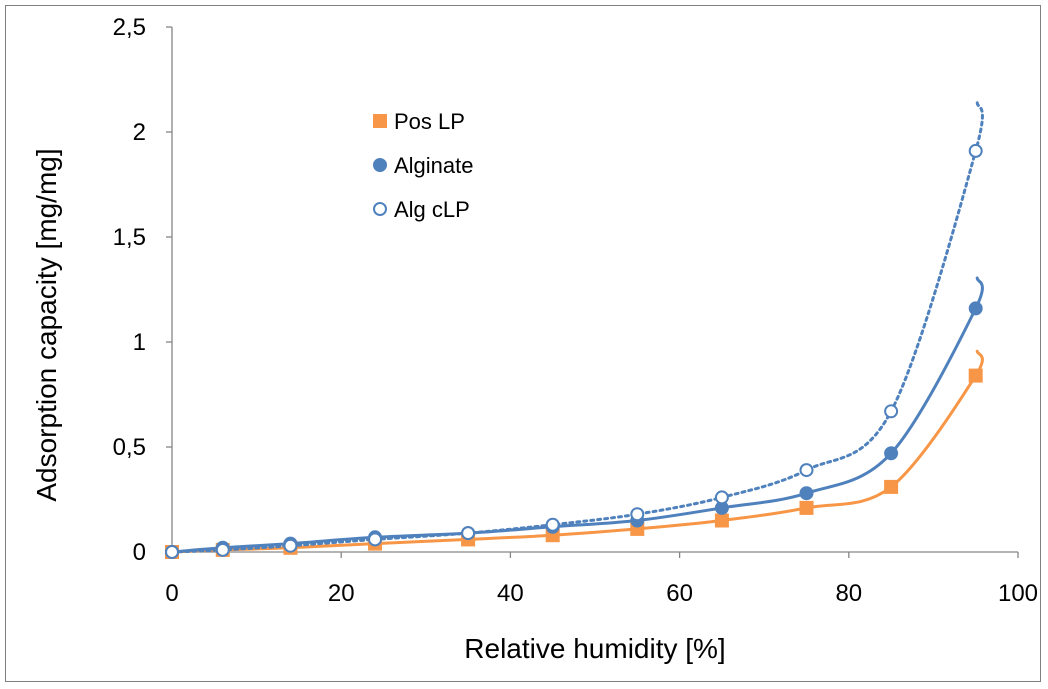 Image resolution: width=1048 pixels, height=689 pixels. What do you see at coordinates (341, 593) in the screenshot?
I see `x-tick-label: 20` at bounding box center [341, 593].